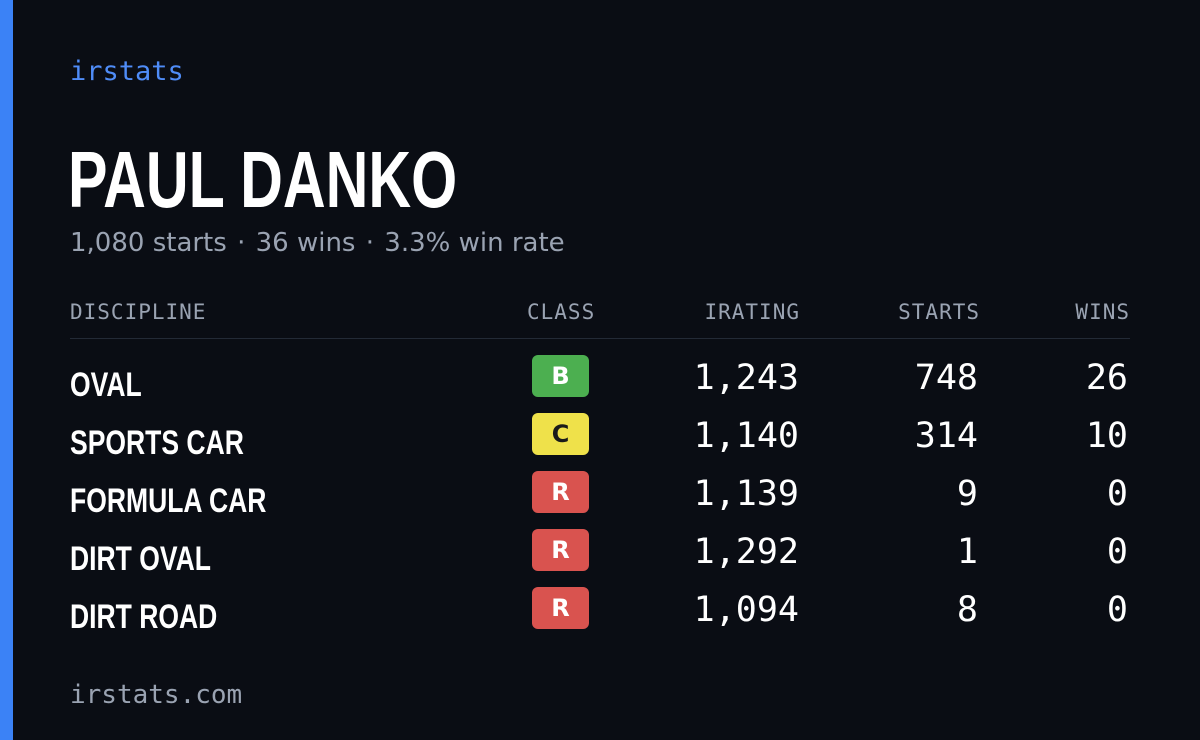 The image size is (1200, 740). What do you see at coordinates (752, 312) in the screenshot?
I see `header-irating: IRATING` at bounding box center [752, 312].